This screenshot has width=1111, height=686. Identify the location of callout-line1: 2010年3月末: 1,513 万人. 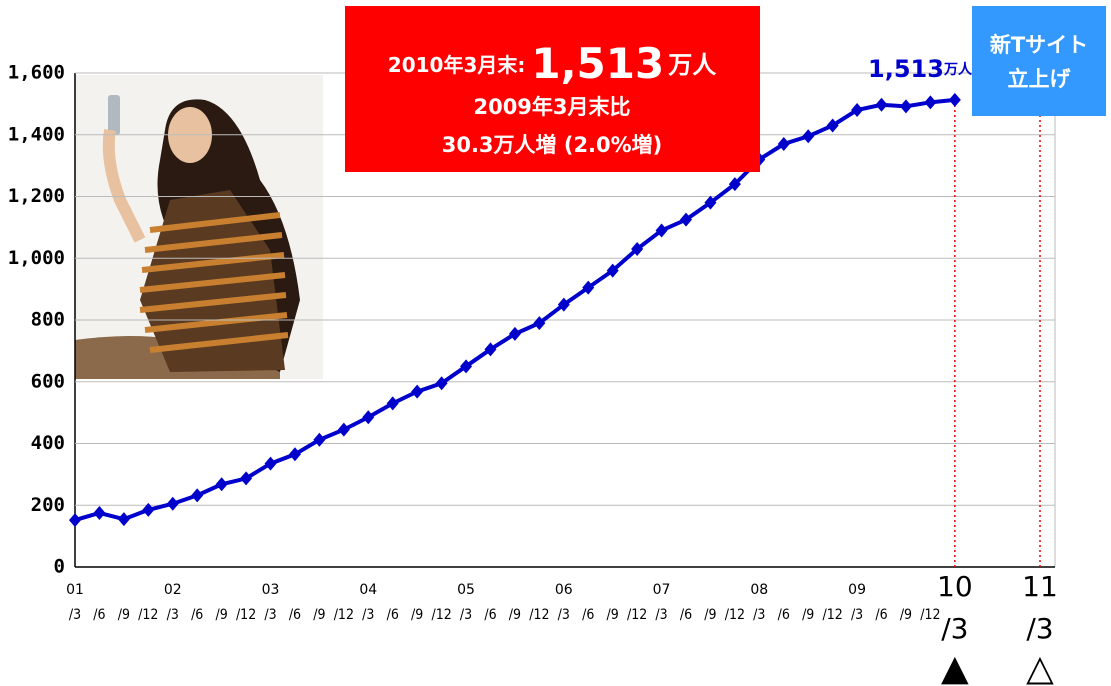
(552, 63).